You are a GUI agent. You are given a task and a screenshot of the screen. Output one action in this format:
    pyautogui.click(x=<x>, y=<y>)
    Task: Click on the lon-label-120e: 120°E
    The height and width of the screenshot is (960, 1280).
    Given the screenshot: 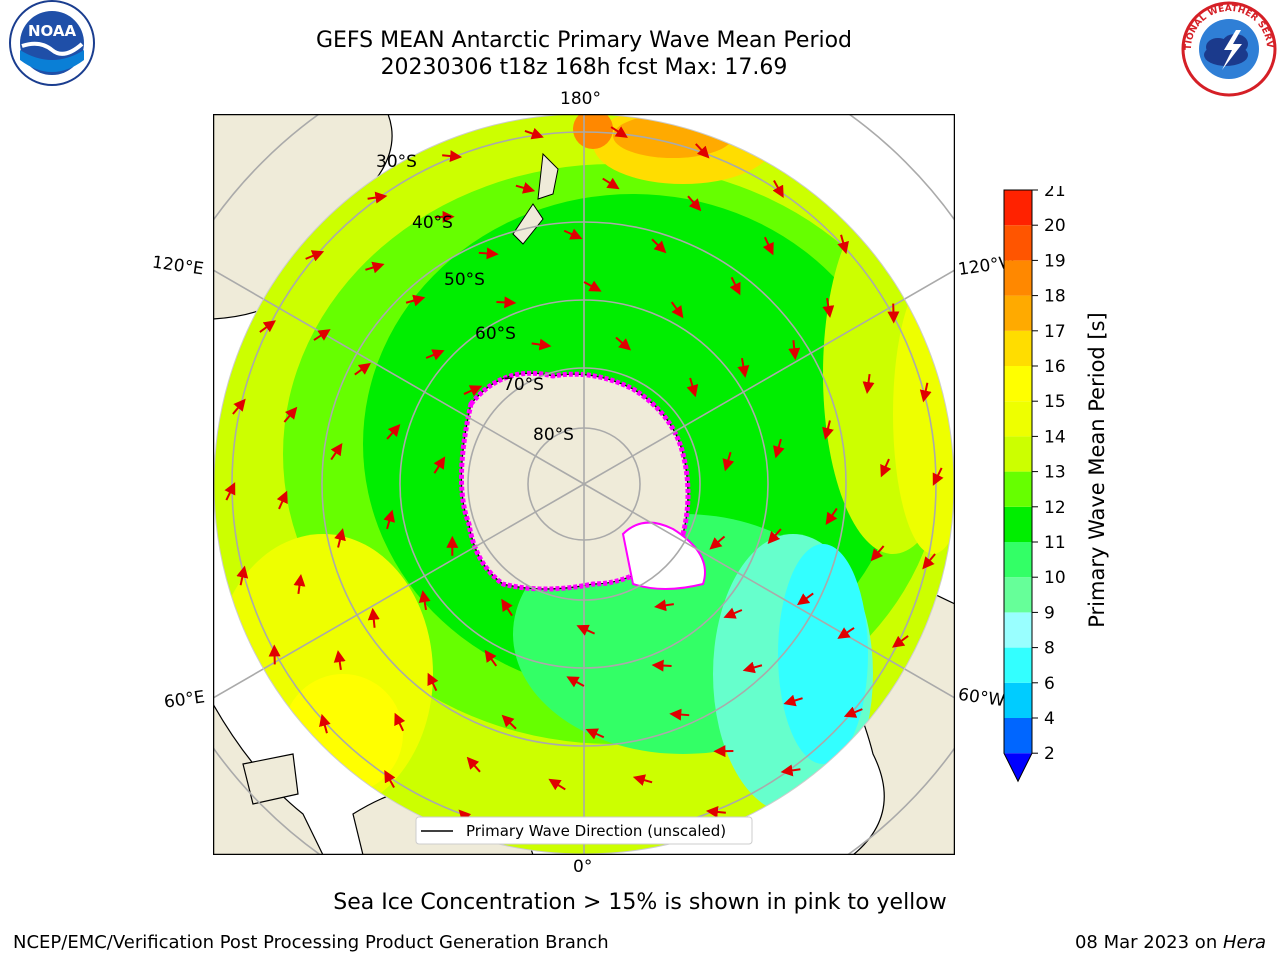 What is the action you would take?
    pyautogui.click(x=177, y=266)
    